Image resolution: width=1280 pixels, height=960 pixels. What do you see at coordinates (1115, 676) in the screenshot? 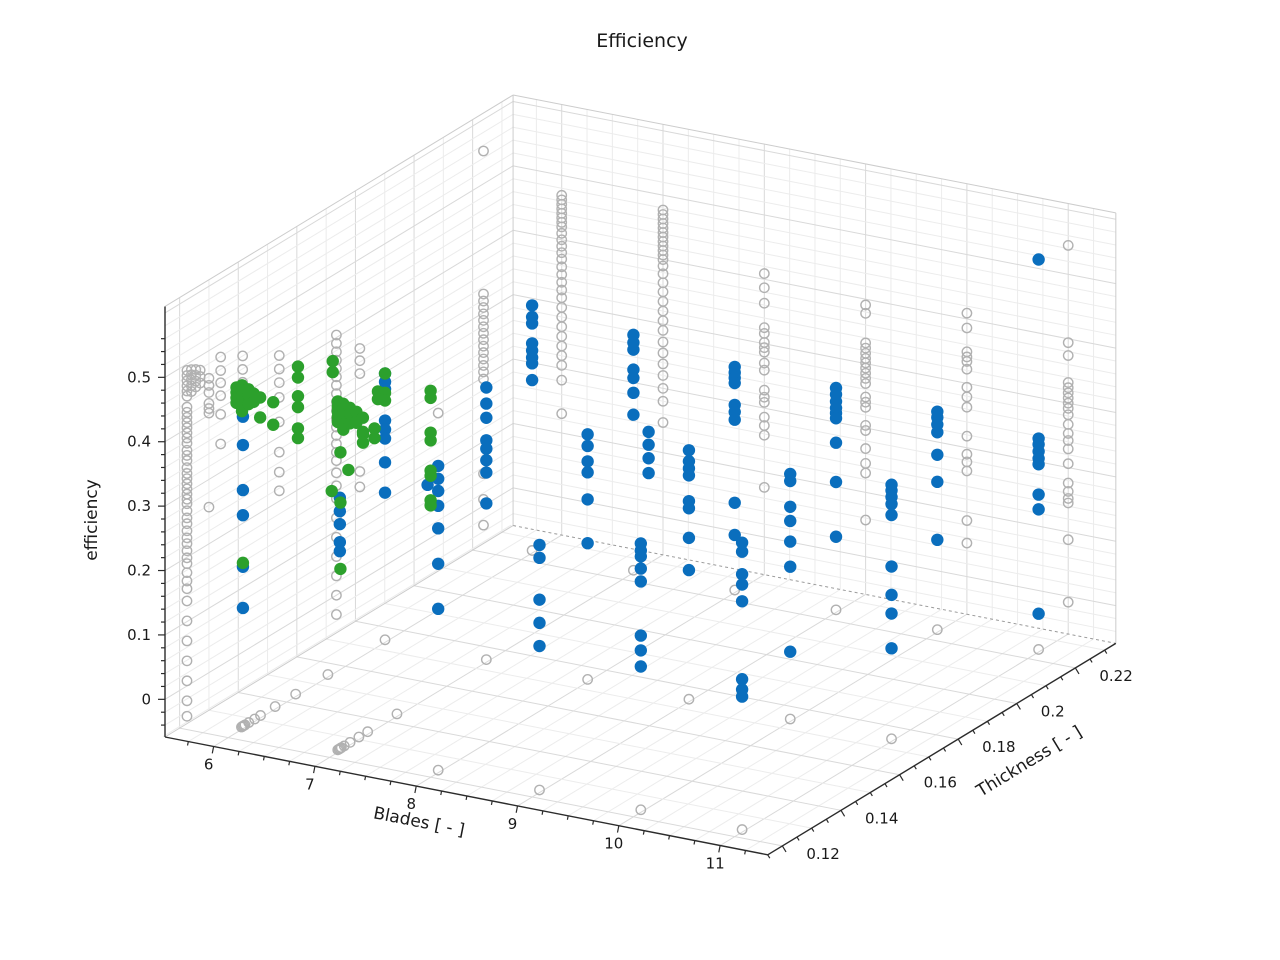
I see `y-tick-label: 0.22` at bounding box center [1115, 676].